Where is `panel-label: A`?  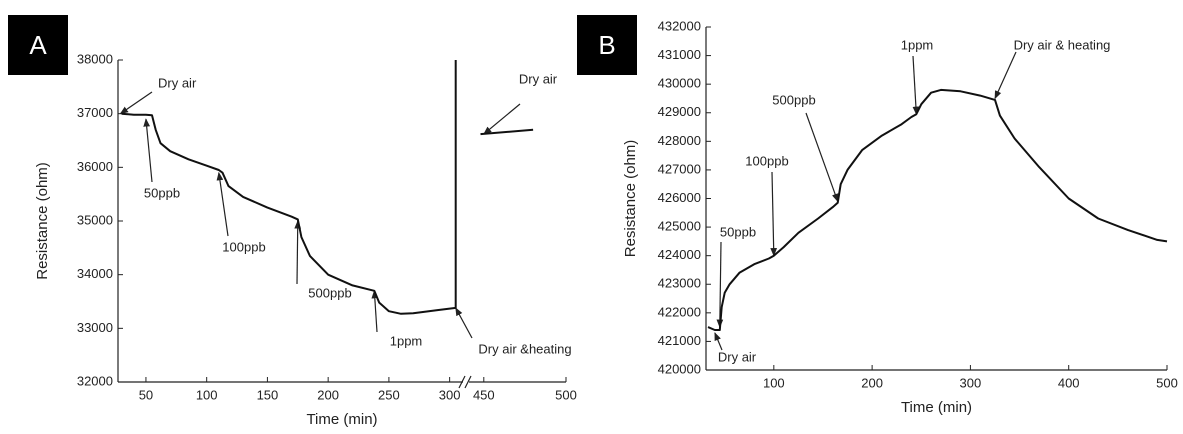
panel-label: A is located at coordinates (38, 45).